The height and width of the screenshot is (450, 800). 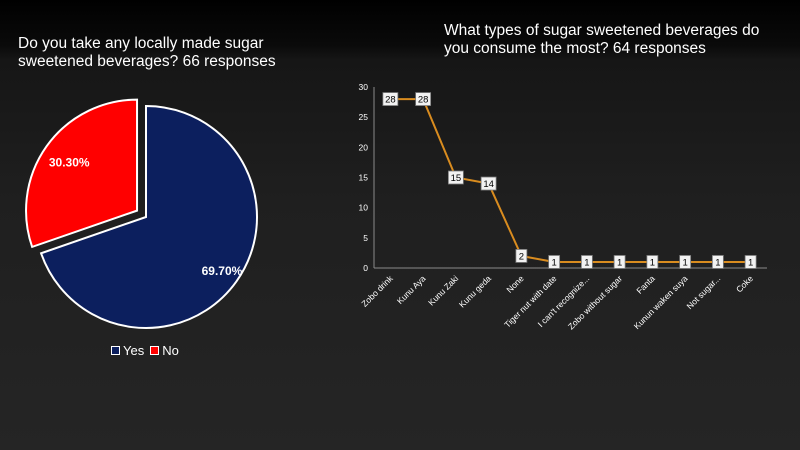 I want to click on pie-label-no: 30.30%, so click(x=69, y=162).